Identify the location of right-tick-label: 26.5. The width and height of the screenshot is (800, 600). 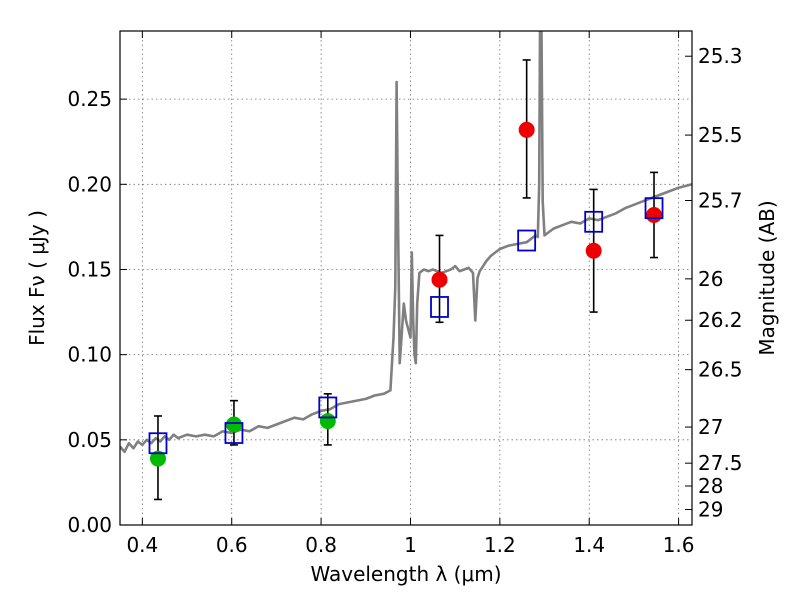
(720, 370).